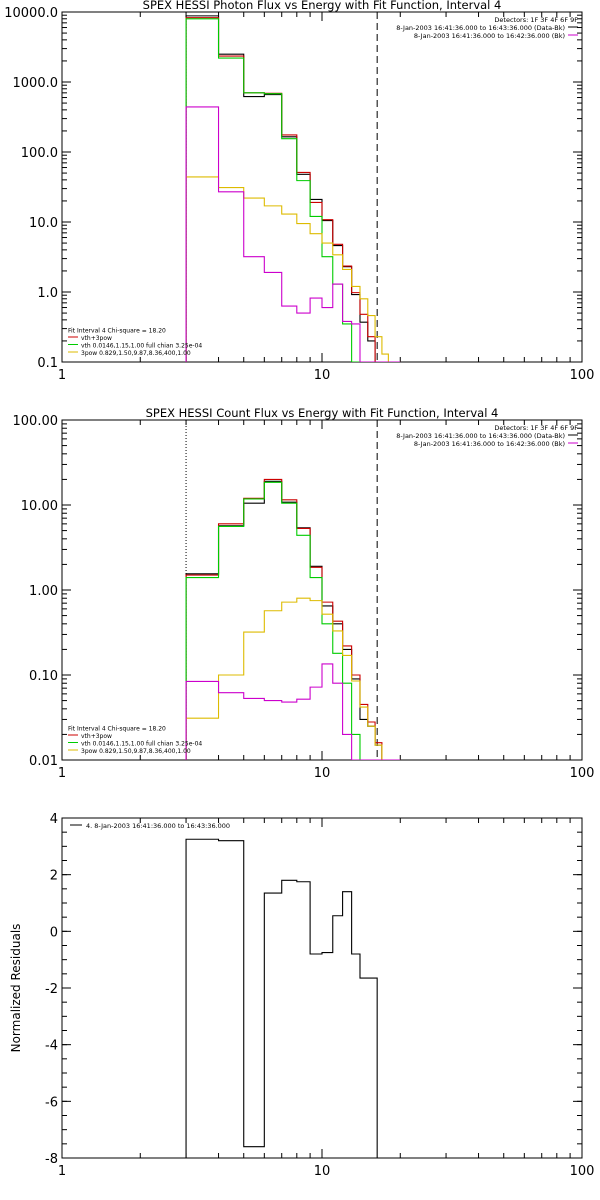  Describe the element at coordinates (43, 223) in the screenshot. I see `y-tick-label: 10.0` at that location.